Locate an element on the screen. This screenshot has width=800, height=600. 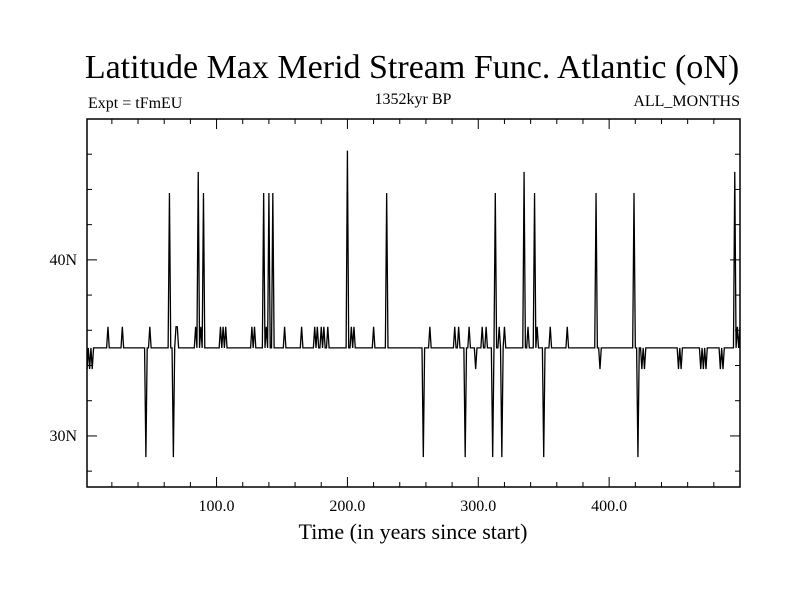
y-tick-label: 40N is located at coordinates (63, 260).